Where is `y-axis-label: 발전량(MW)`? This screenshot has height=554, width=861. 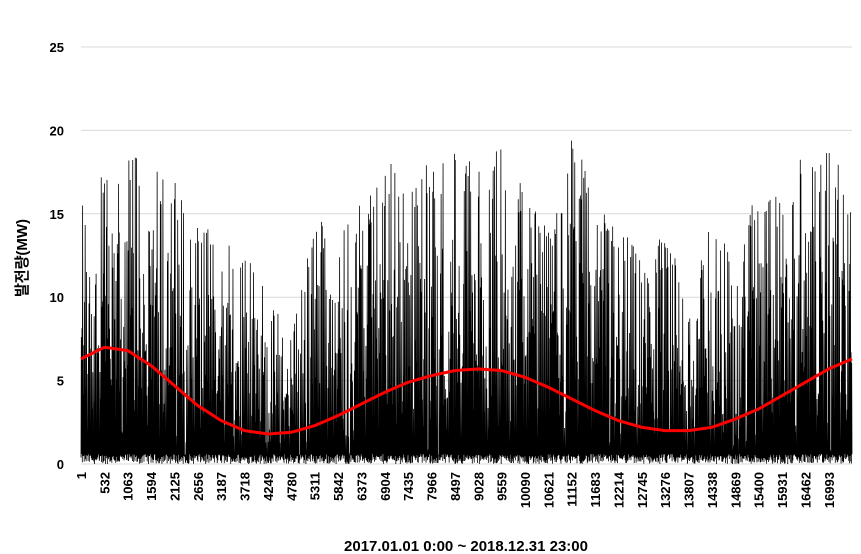
y-axis-label: 발전량(MW) is located at coordinates (22, 258).